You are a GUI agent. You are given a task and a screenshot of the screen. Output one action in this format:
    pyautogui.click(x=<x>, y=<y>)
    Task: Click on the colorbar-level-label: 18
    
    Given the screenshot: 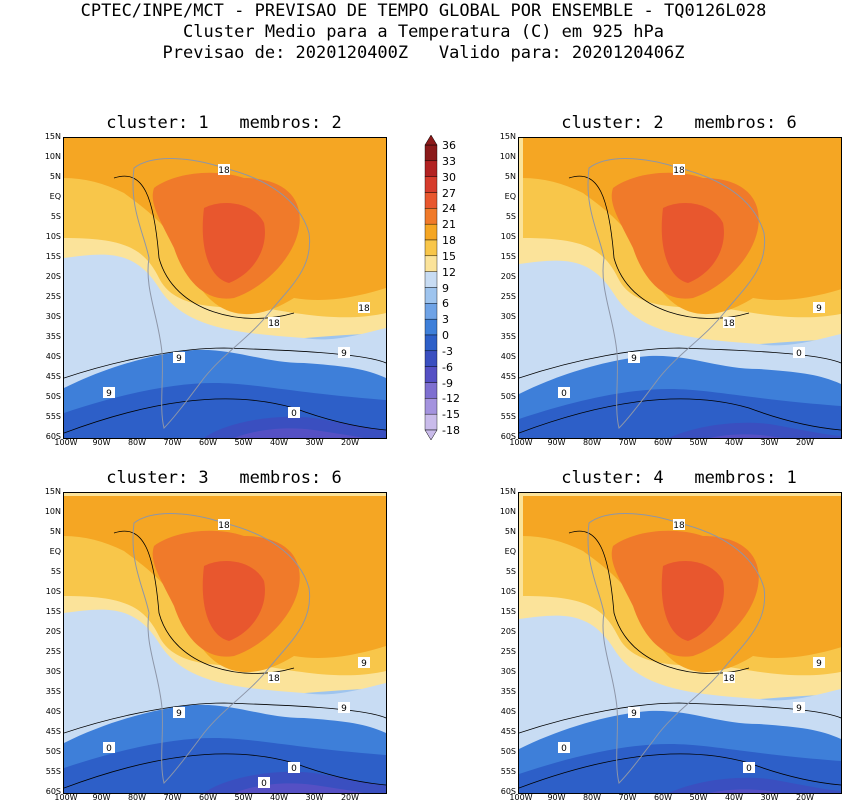 What is the action you would take?
    pyautogui.click(x=449, y=240)
    